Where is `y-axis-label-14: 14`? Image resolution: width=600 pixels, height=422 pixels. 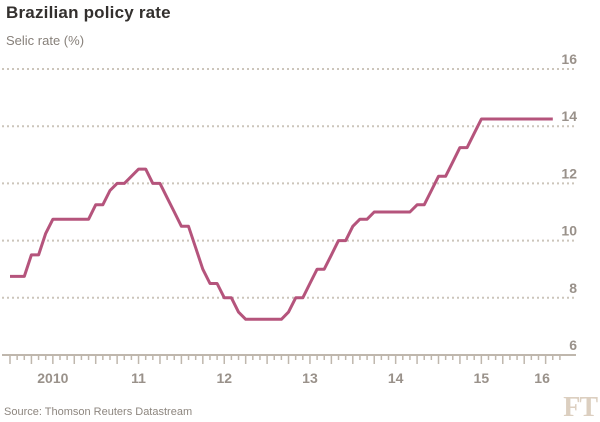
y-axis-label-14: 14 is located at coordinates (569, 116).